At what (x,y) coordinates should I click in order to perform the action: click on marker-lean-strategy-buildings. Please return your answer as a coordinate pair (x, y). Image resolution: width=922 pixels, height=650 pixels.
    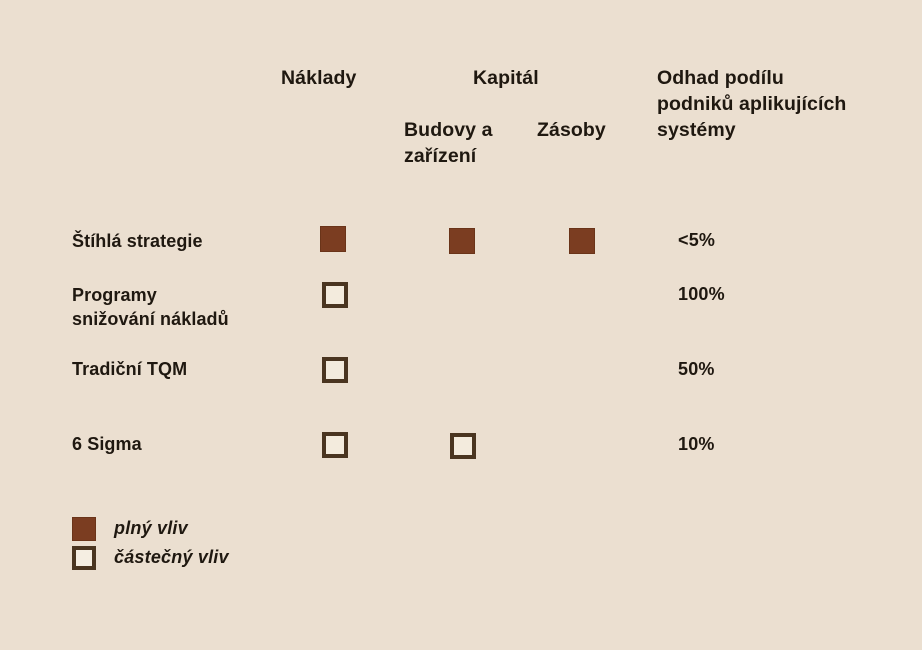
    Looking at the image, I should click on (462, 241).